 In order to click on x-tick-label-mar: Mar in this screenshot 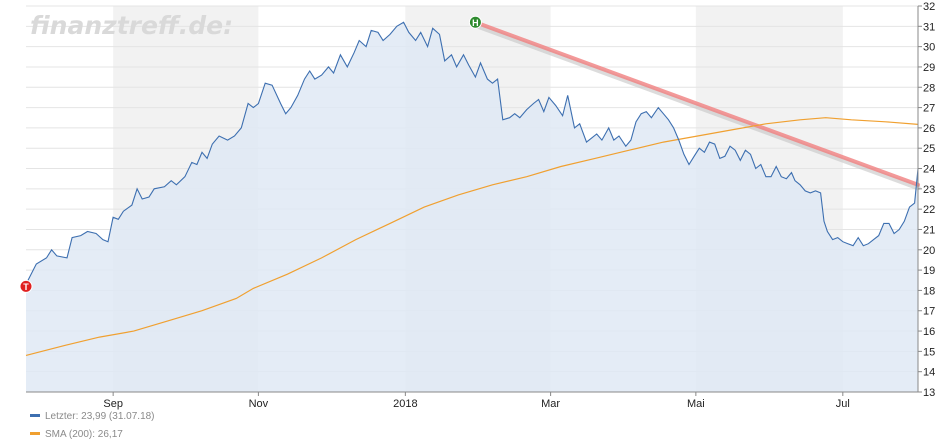, I will do `click(550, 404)`.